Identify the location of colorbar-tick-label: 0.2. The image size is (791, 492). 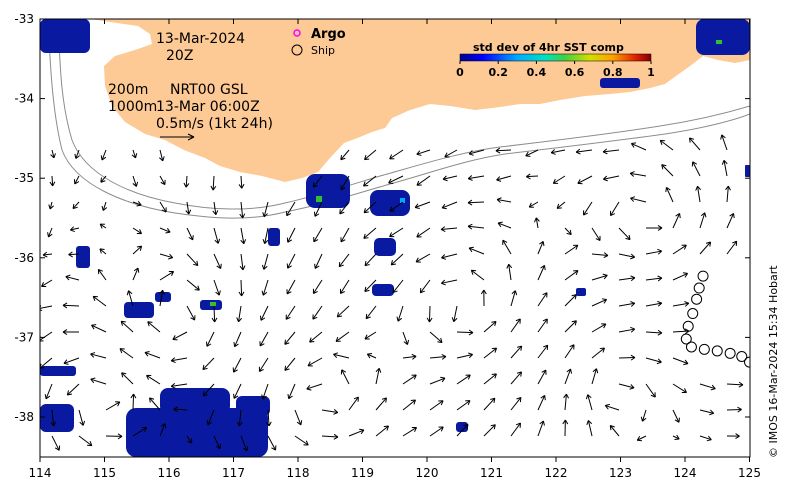
(498, 72).